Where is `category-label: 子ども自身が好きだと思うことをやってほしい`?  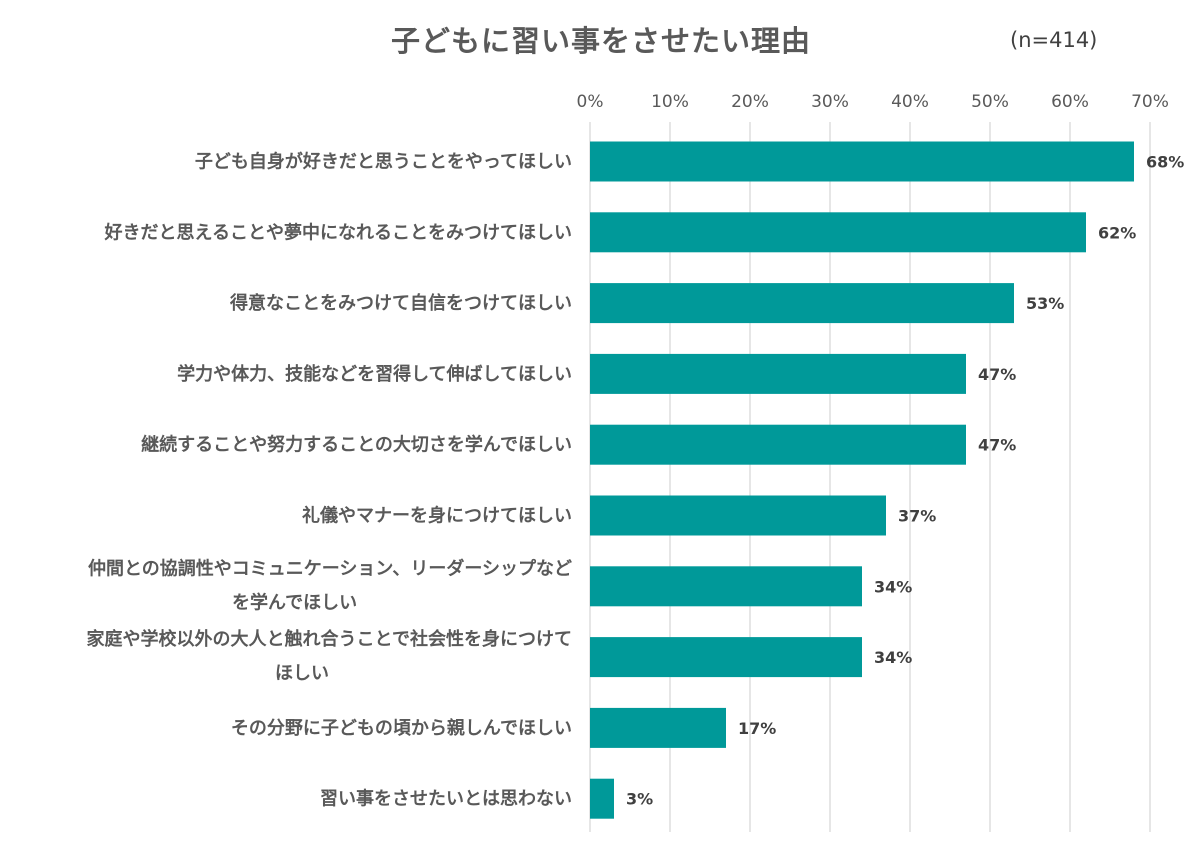
category-label: 子ども自身が好きだと思うことをやってほしい is located at coordinates (383, 162).